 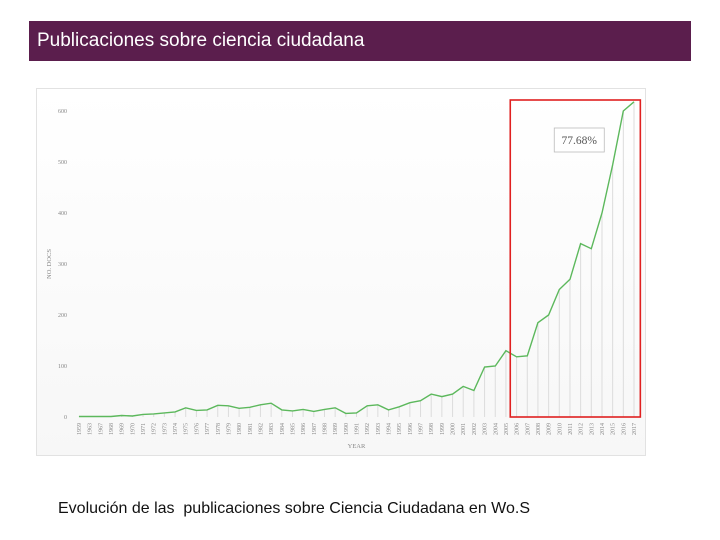 I want to click on x-tick-label: 1991, so click(x=358, y=429).